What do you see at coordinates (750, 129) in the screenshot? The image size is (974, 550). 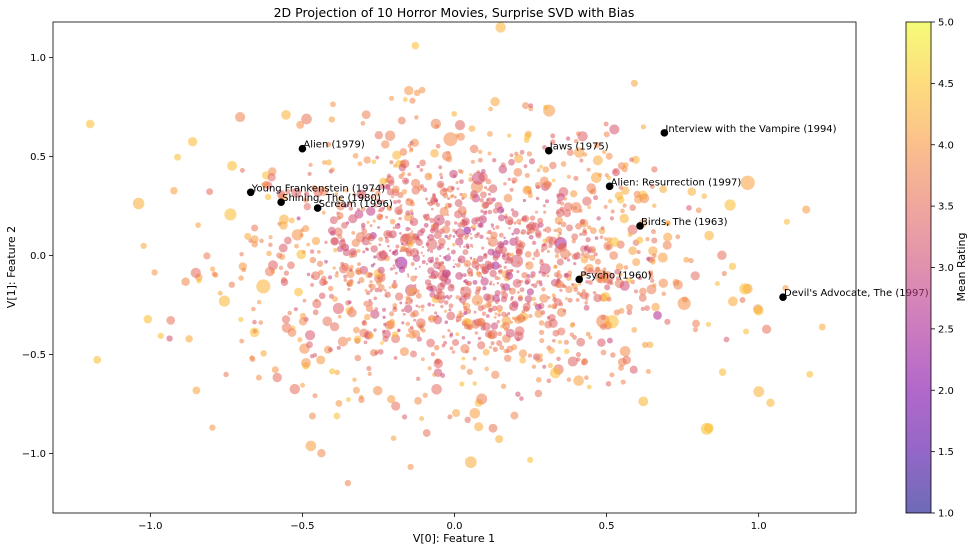 I see `movie-label: Interview with the Vampire (1994)` at bounding box center [750, 129].